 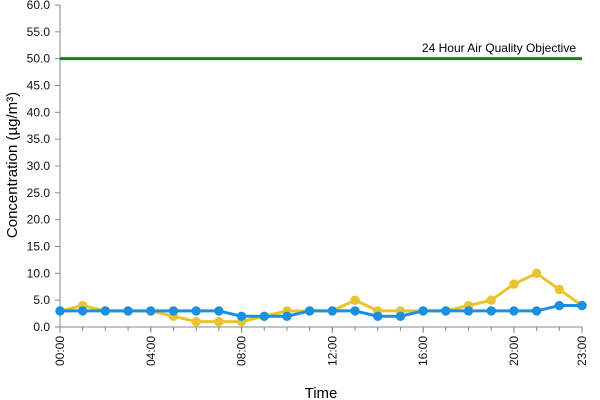 What do you see at coordinates (39, 6) in the screenshot?
I see `y-tick-label: 60.0` at bounding box center [39, 6].